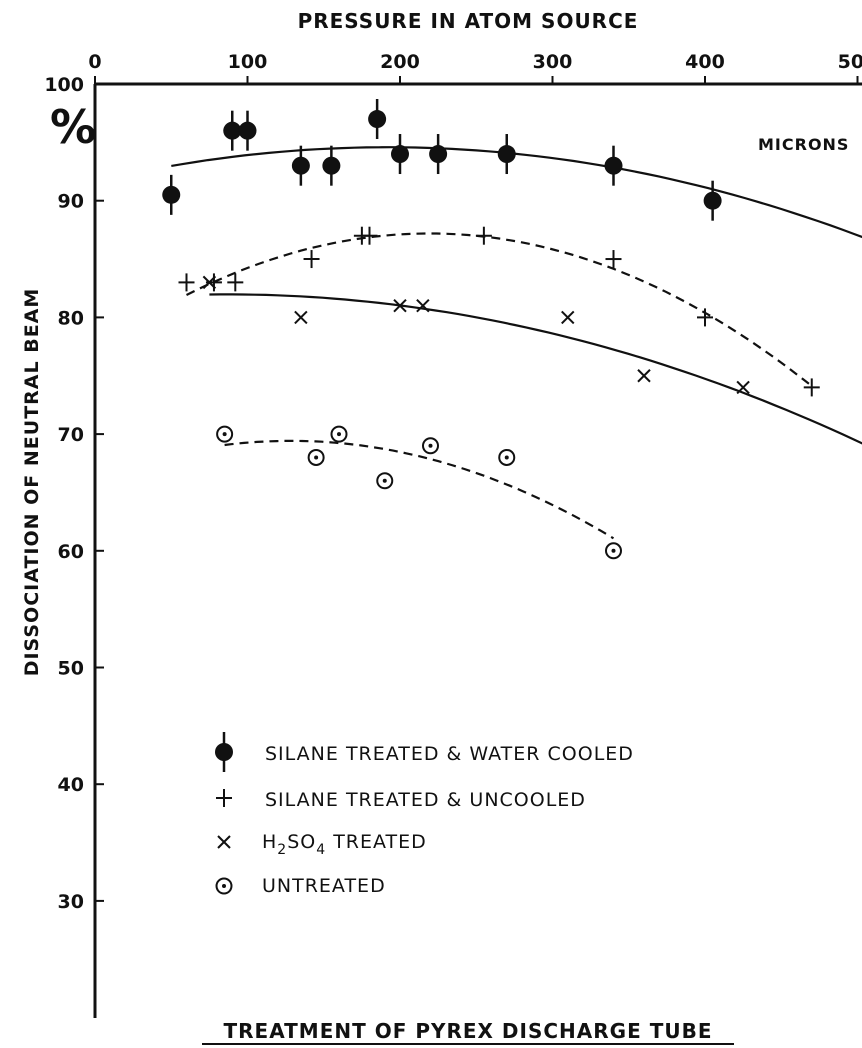  I want to click on y-tick-label: 100, so click(64, 85).